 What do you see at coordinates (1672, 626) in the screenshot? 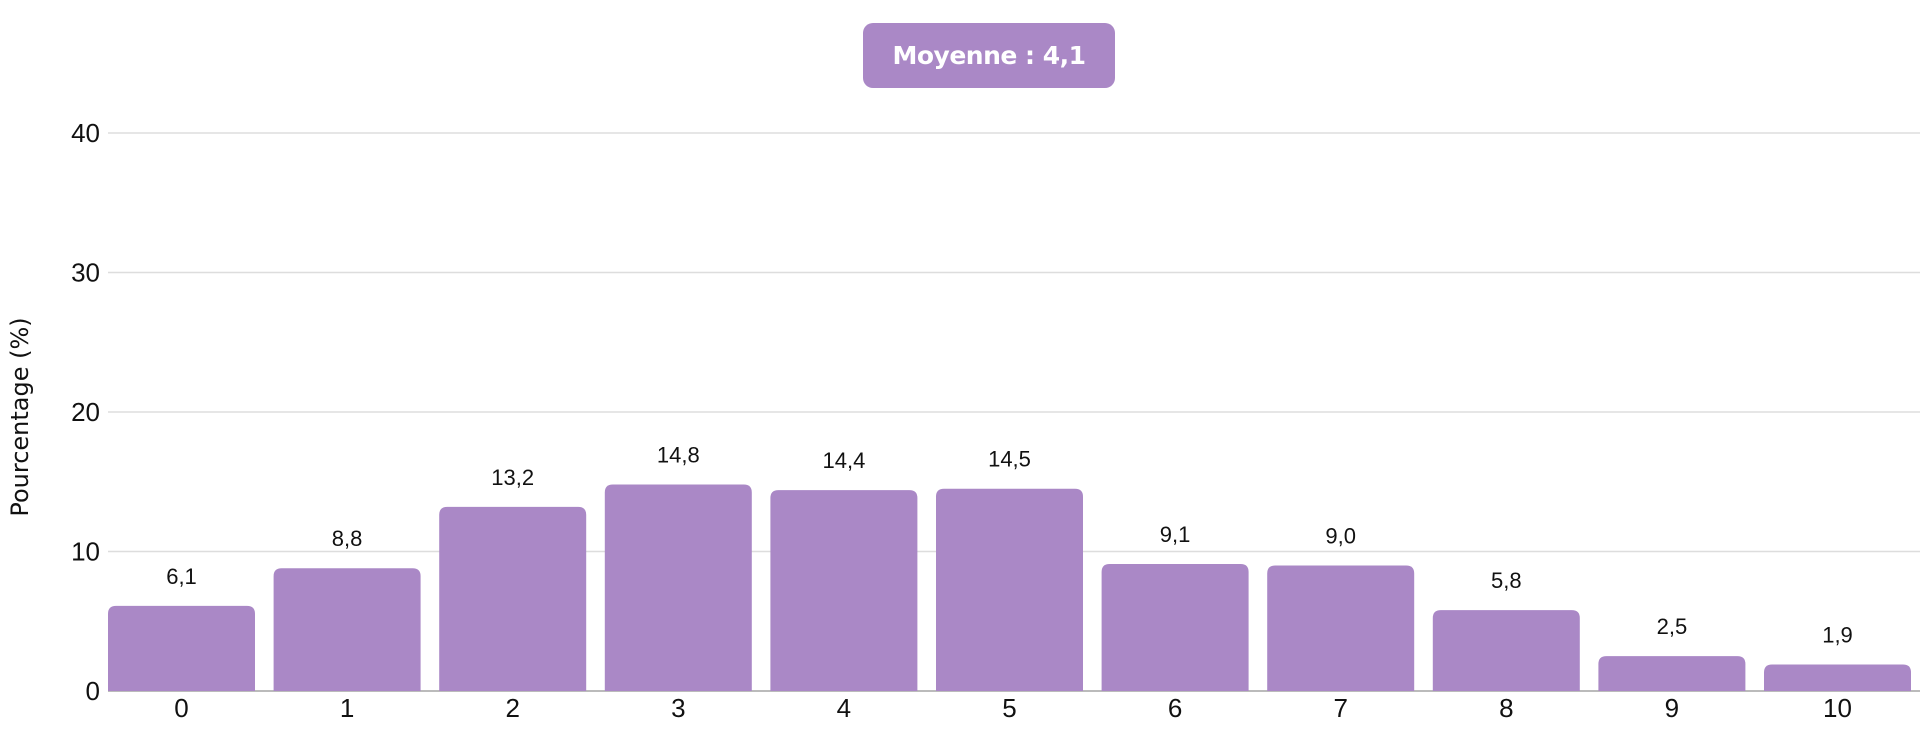
I see `value-label-9: 2,5` at bounding box center [1672, 626].